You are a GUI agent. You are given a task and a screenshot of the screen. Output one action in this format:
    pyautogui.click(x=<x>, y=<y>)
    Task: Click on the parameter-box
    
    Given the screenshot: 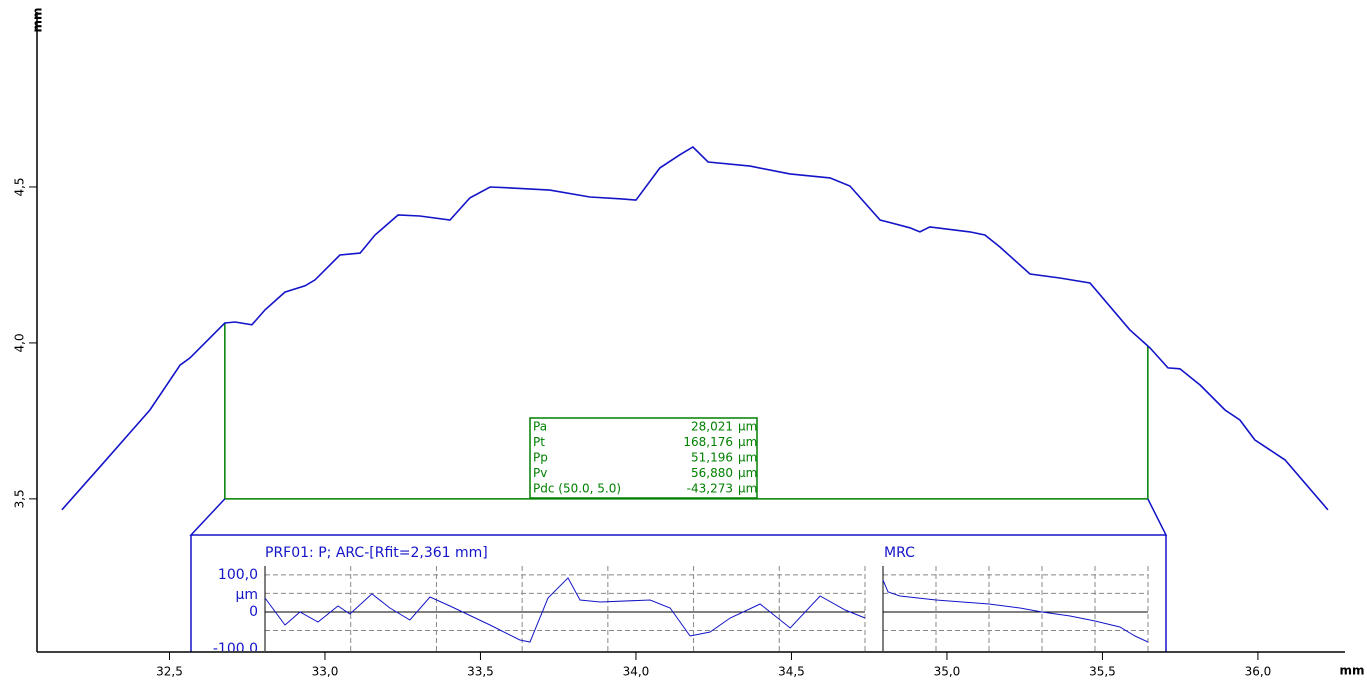 What is the action you would take?
    pyautogui.click(x=643, y=458)
    